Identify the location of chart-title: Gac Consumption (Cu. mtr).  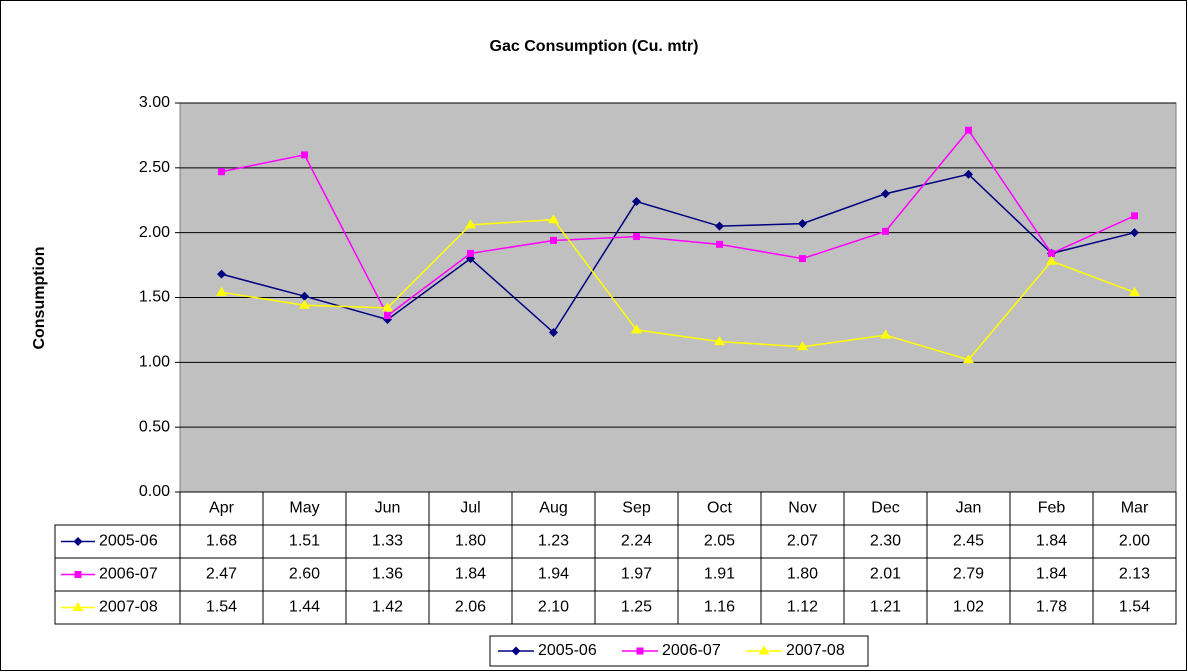
(594, 46).